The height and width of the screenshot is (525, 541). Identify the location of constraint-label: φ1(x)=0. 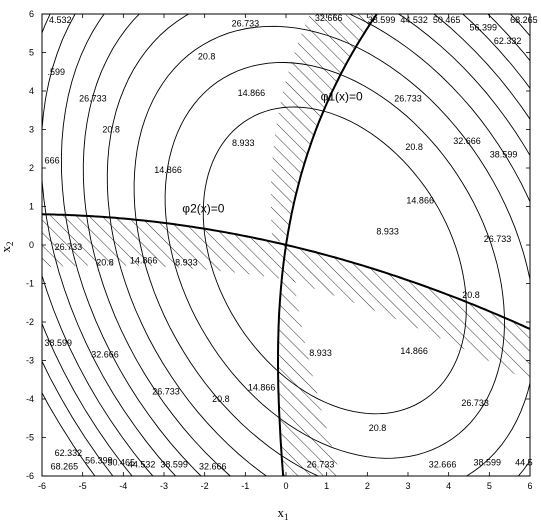
(342, 97).